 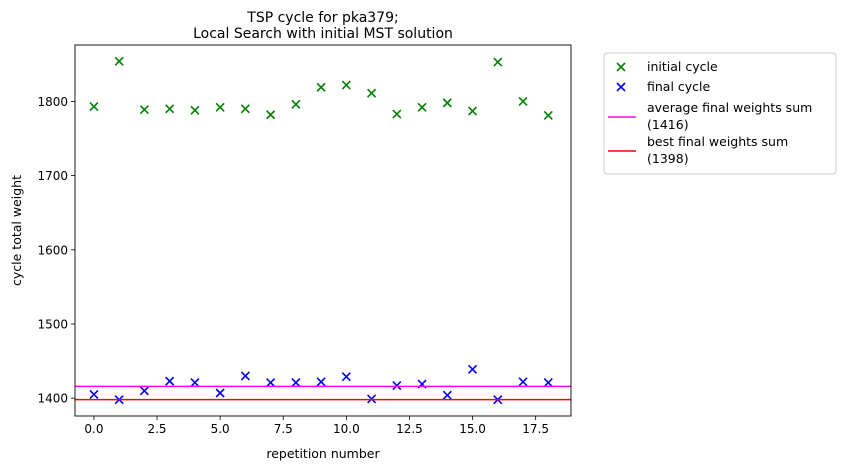 I want to click on x-tick-label-5: 12.5, so click(x=409, y=429).